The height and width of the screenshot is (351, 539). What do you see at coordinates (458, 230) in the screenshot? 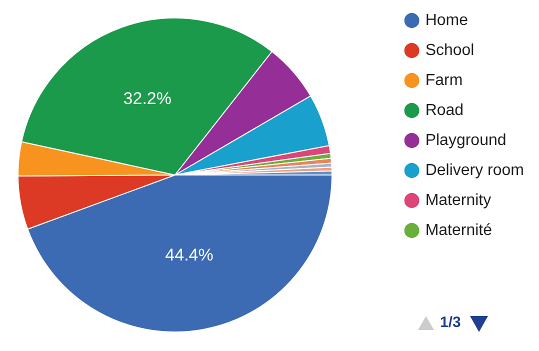
I see `legend-label: Maternité` at bounding box center [458, 230].